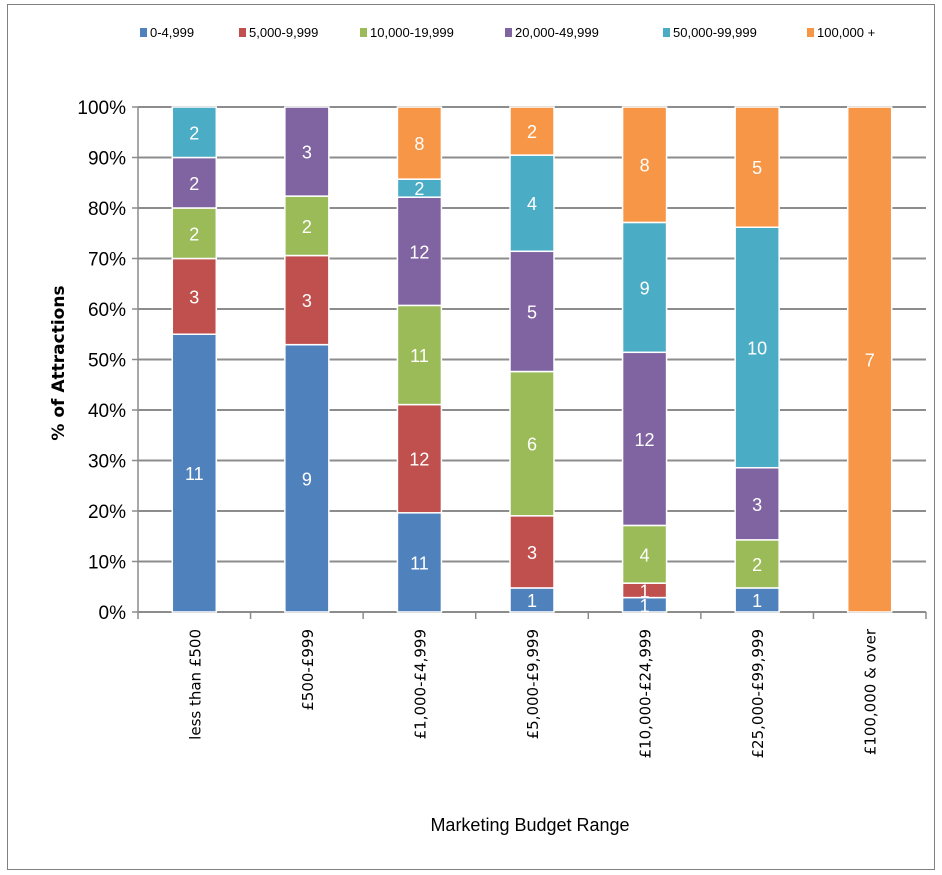 The image size is (942, 875). I want to click on data-label: 10, so click(757, 348).